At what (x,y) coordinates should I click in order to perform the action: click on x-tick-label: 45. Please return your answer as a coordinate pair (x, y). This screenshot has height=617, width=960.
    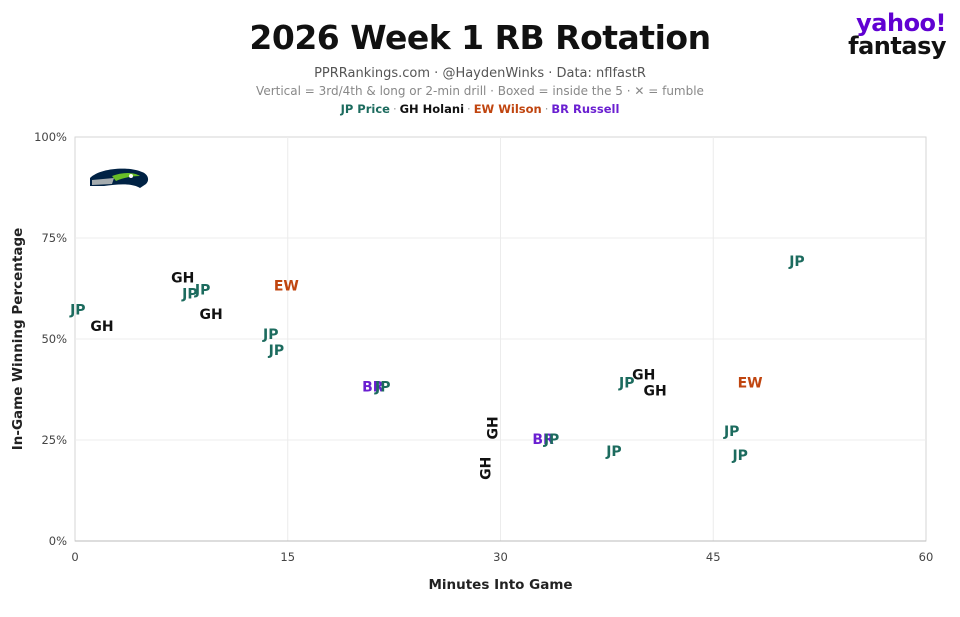
    Looking at the image, I should click on (713, 557).